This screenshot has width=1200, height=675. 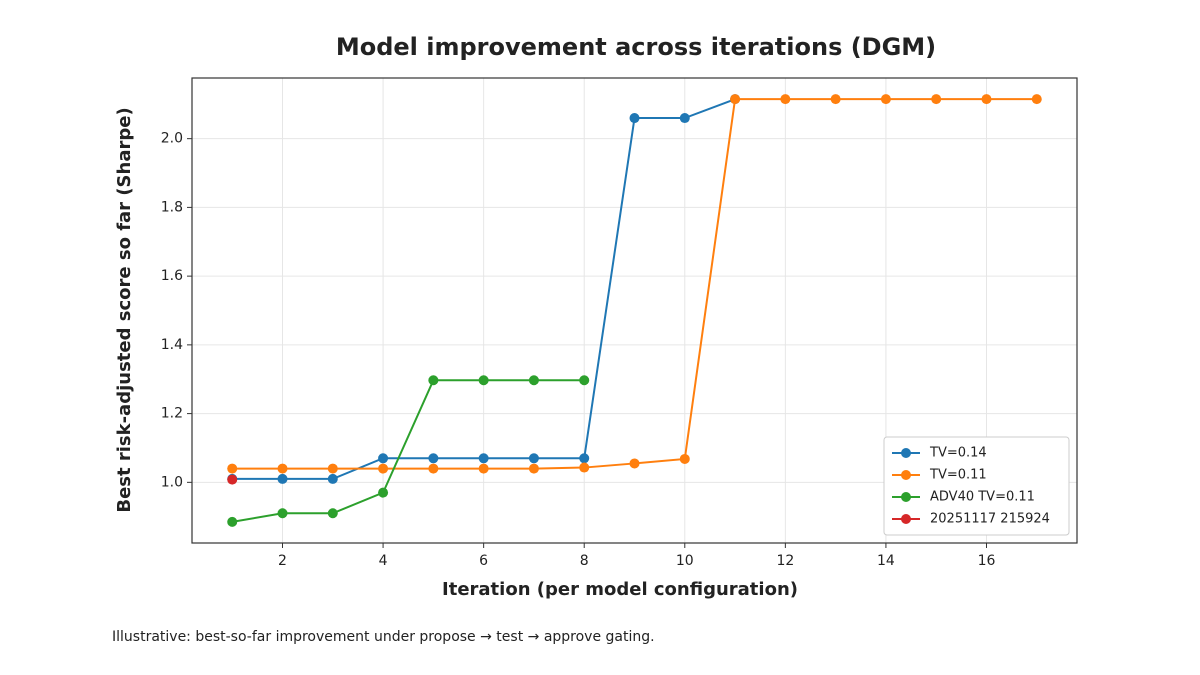 What do you see at coordinates (886, 561) in the screenshot?
I see `x-tick-label: 14` at bounding box center [886, 561].